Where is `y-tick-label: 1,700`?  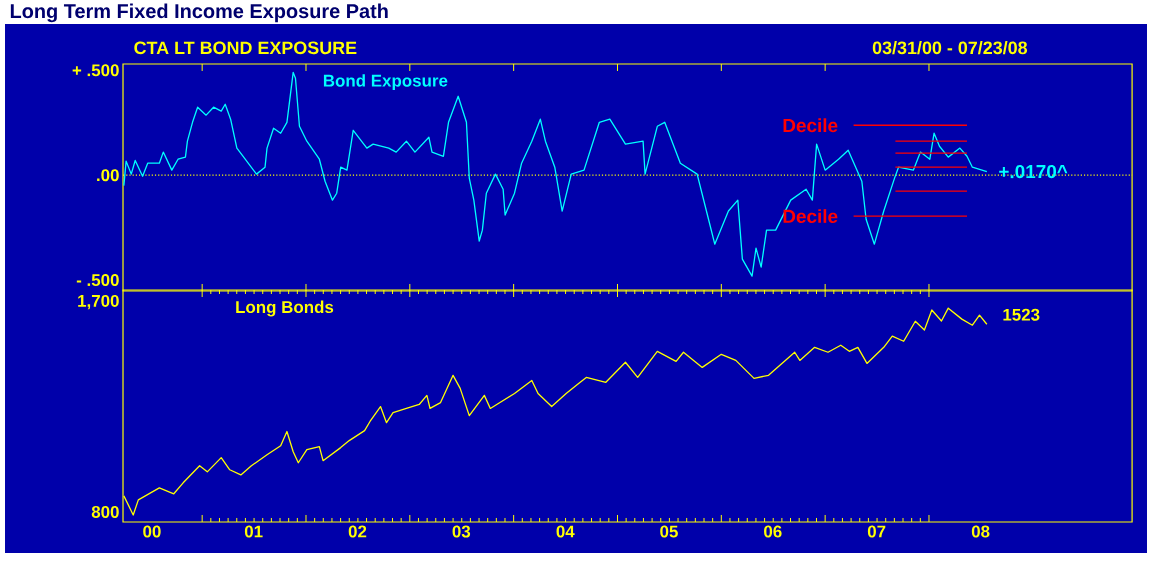
y-tick-label: 1,700 is located at coordinates (98, 302).